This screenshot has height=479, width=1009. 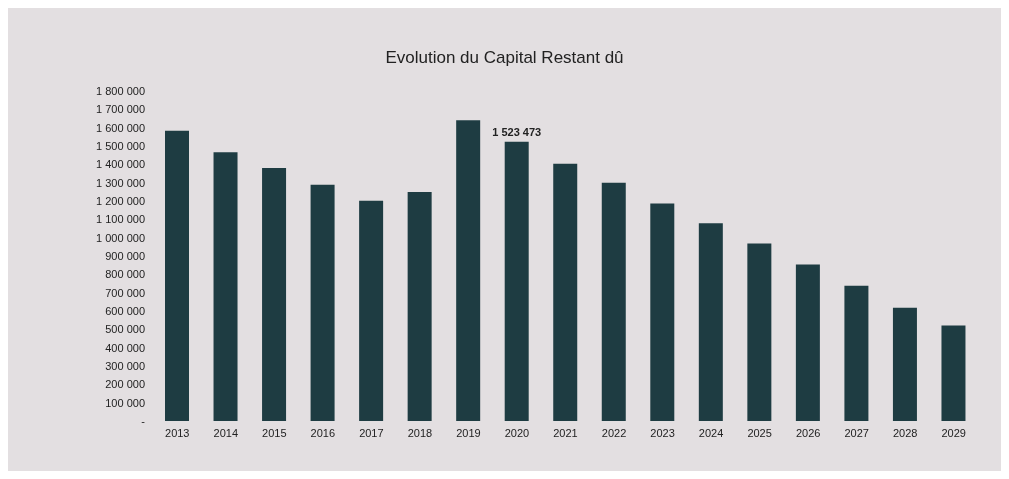 What do you see at coordinates (420, 432) in the screenshot?
I see `x-tick-label: 2018` at bounding box center [420, 432].